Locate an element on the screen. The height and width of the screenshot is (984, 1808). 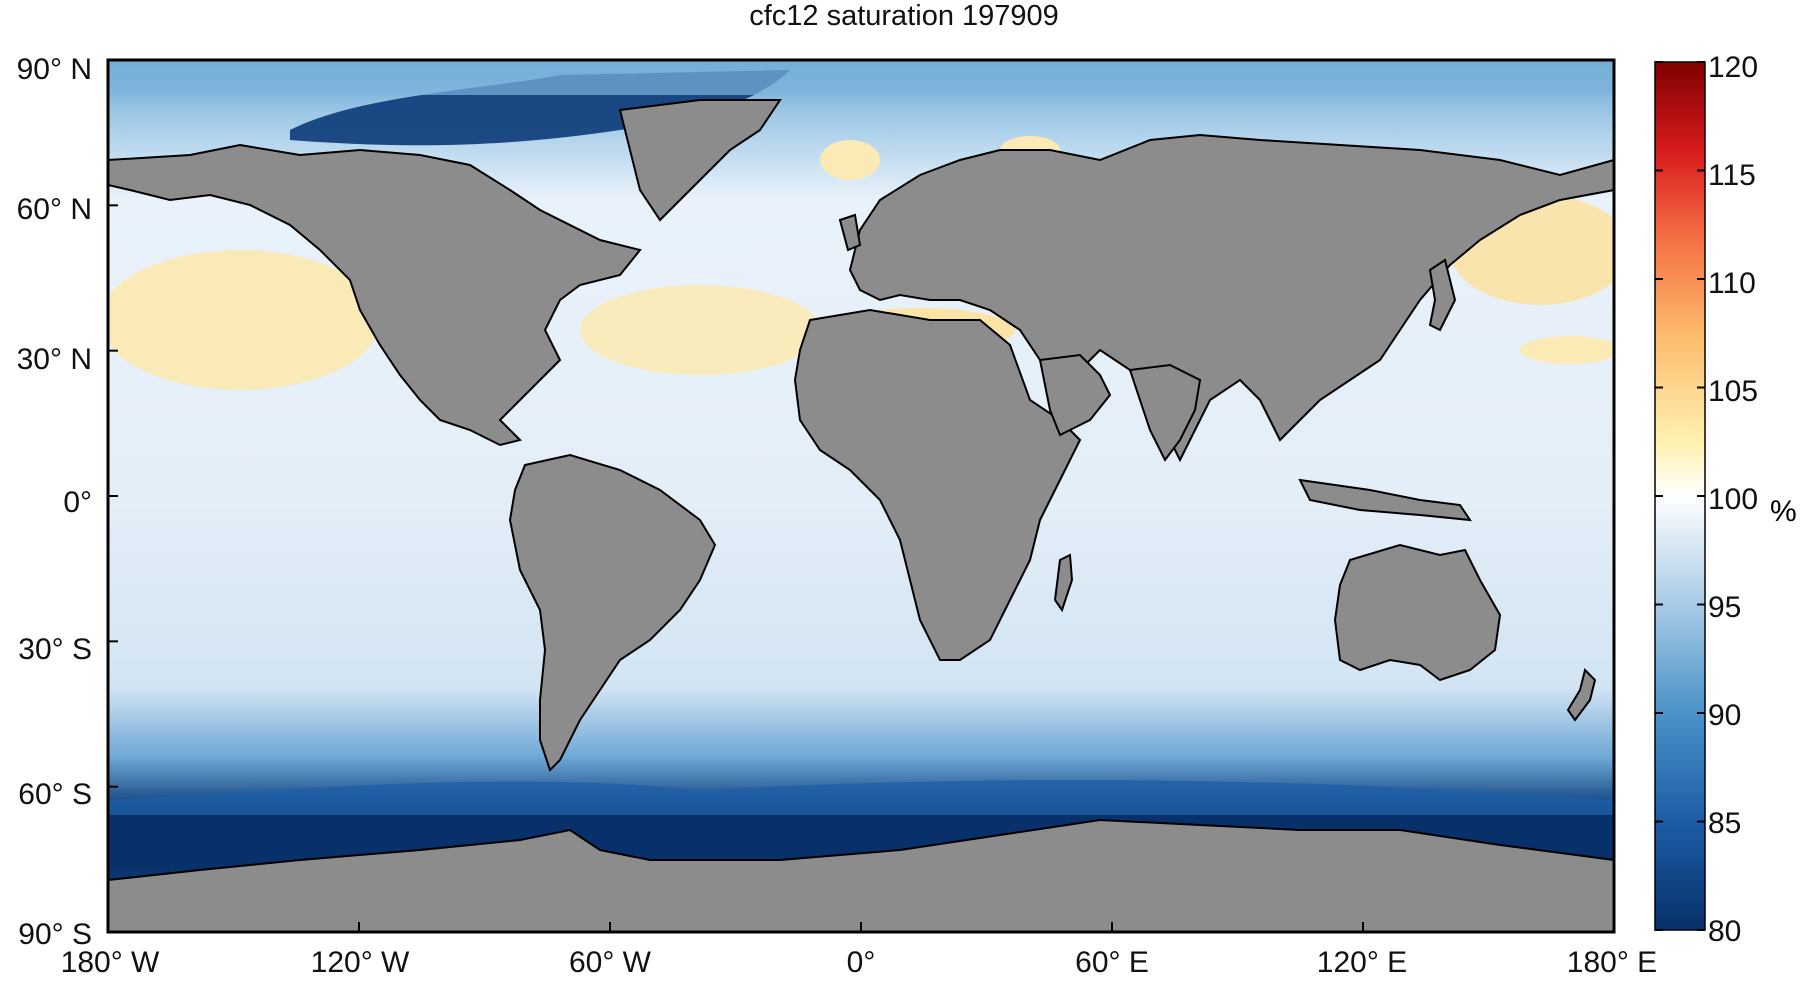
arabia is located at coordinates (1075, 395).